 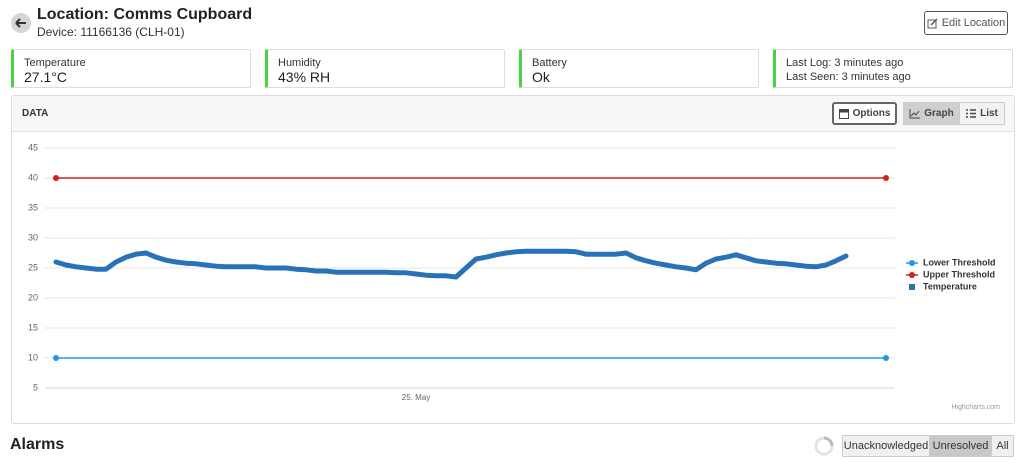 What do you see at coordinates (843, 114) in the screenshot?
I see `calendar-icon` at bounding box center [843, 114].